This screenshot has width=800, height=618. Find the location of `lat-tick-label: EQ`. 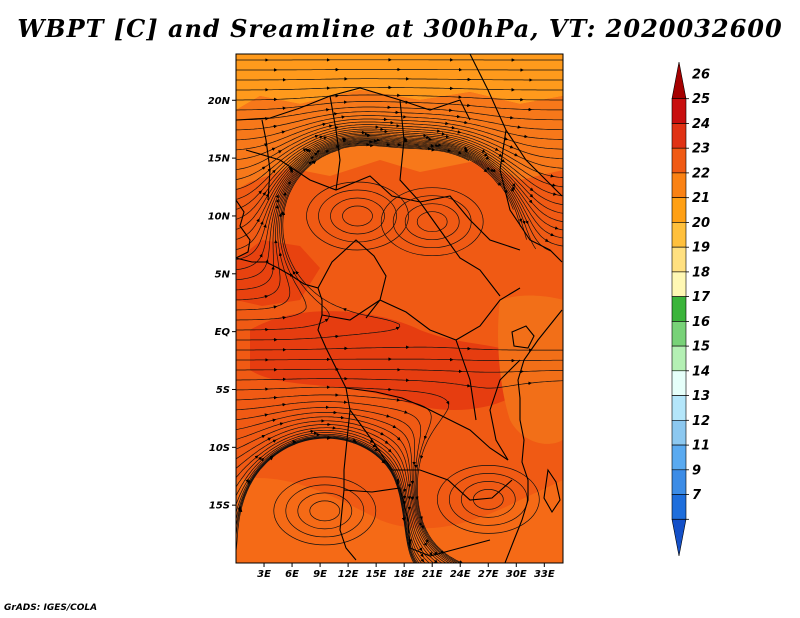

lat-tick-label: EQ is located at coordinates (223, 332).